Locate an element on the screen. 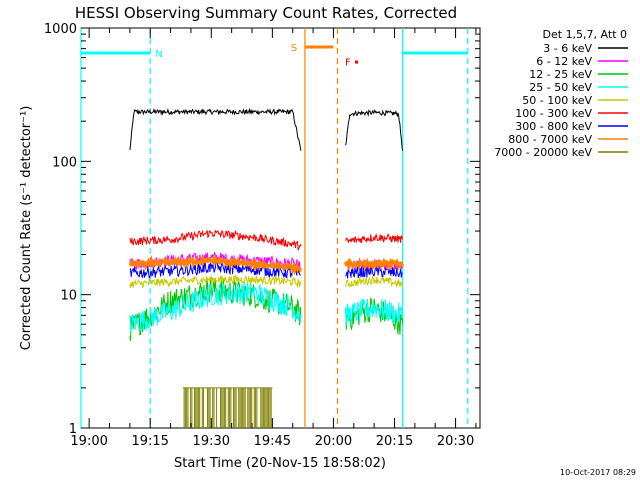  marker-label: F is located at coordinates (348, 63).